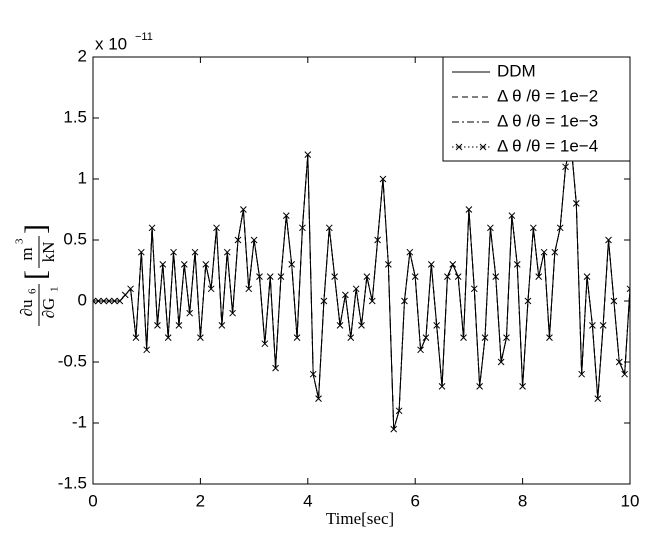  I want to click on y-label-denominator-sub: 1, so click(55, 290).